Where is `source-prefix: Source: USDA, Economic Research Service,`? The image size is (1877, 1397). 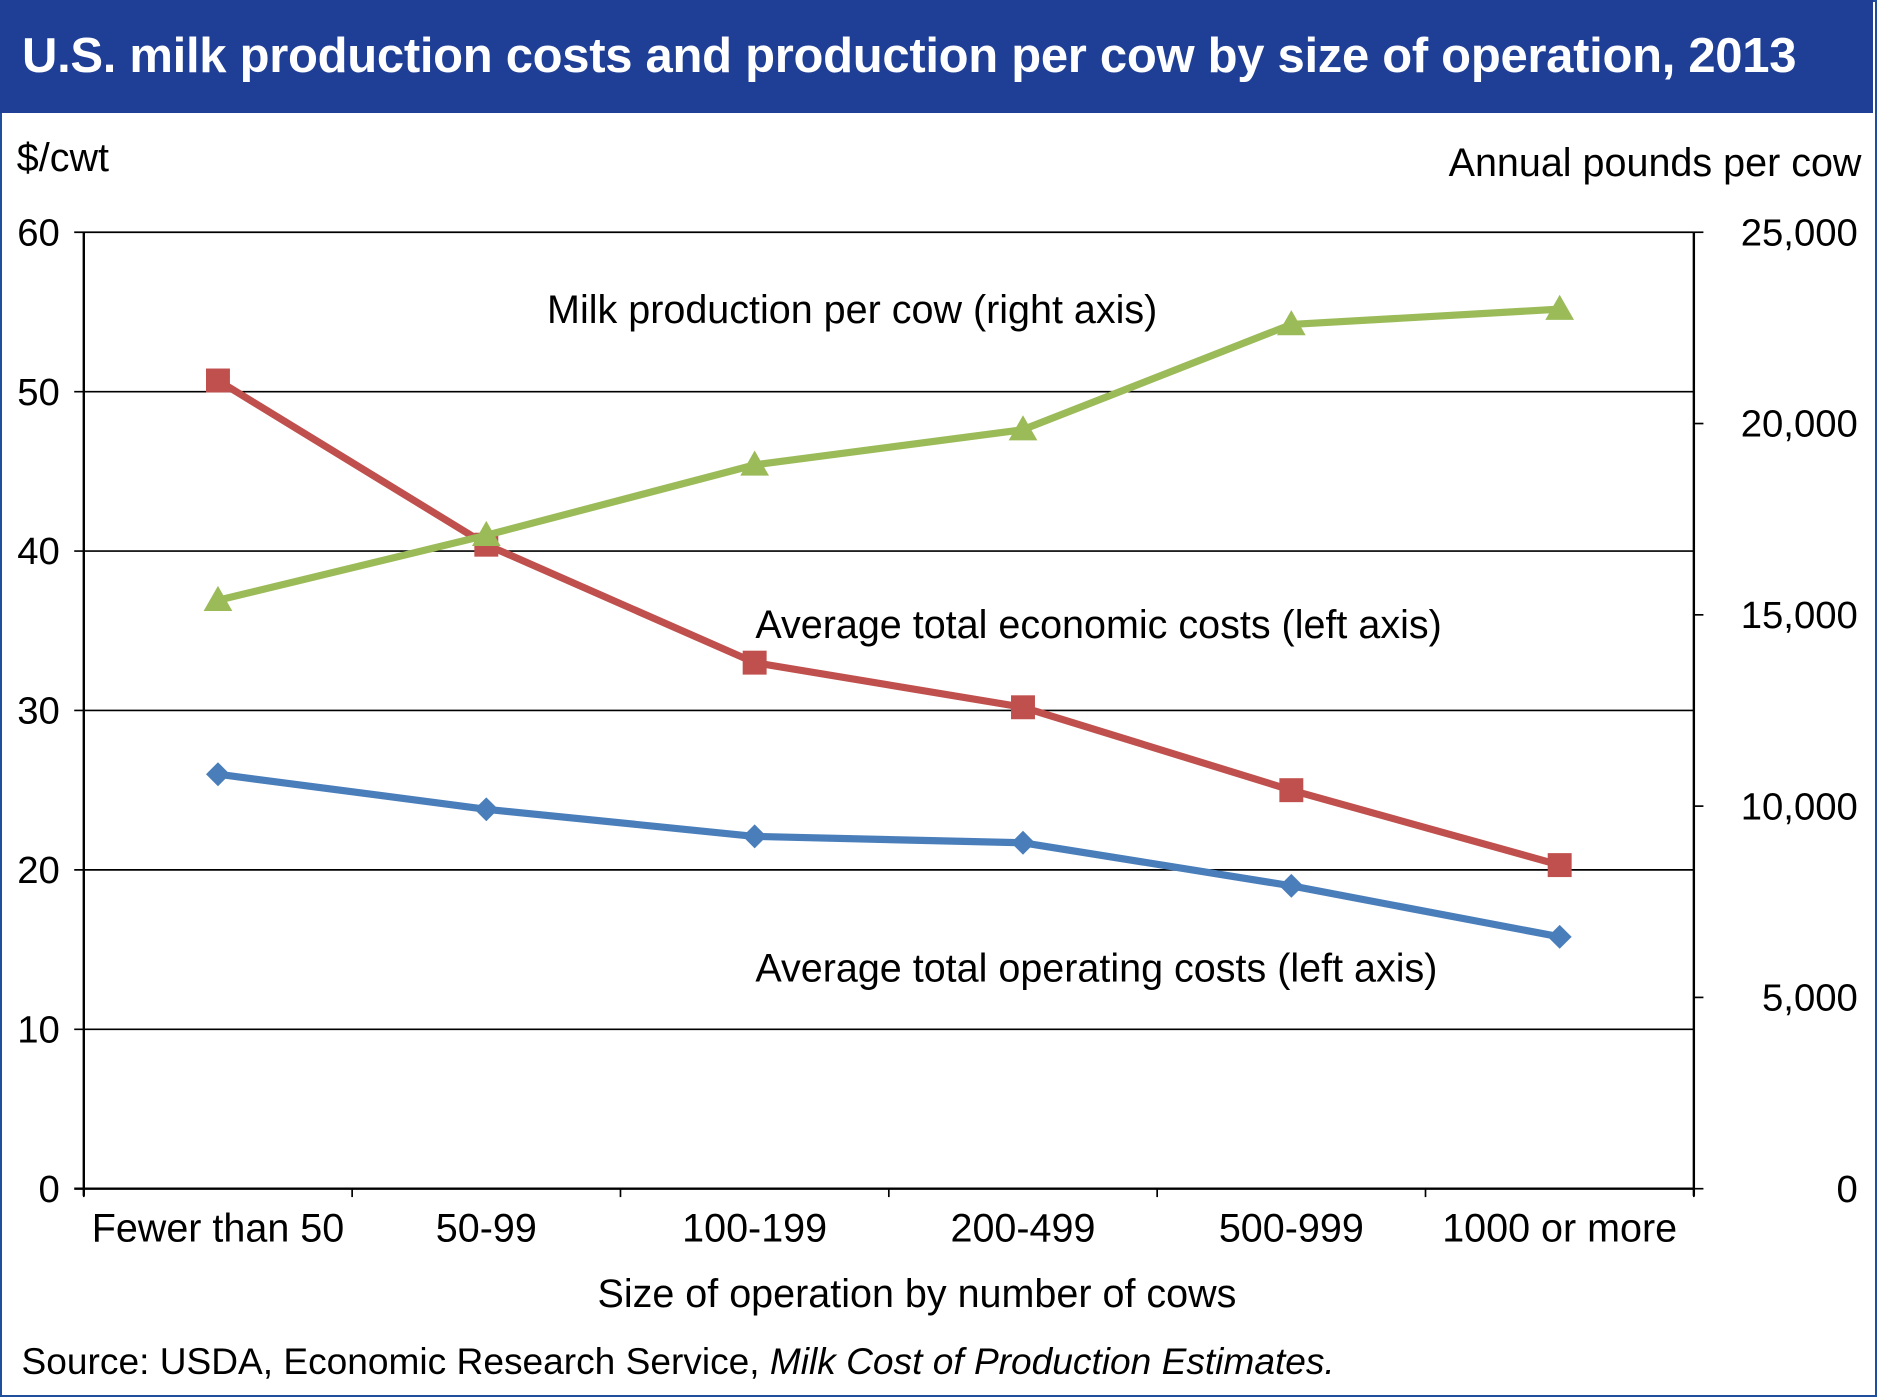 source-prefix: Source: USDA, Economic Research Service, is located at coordinates (396, 1361).